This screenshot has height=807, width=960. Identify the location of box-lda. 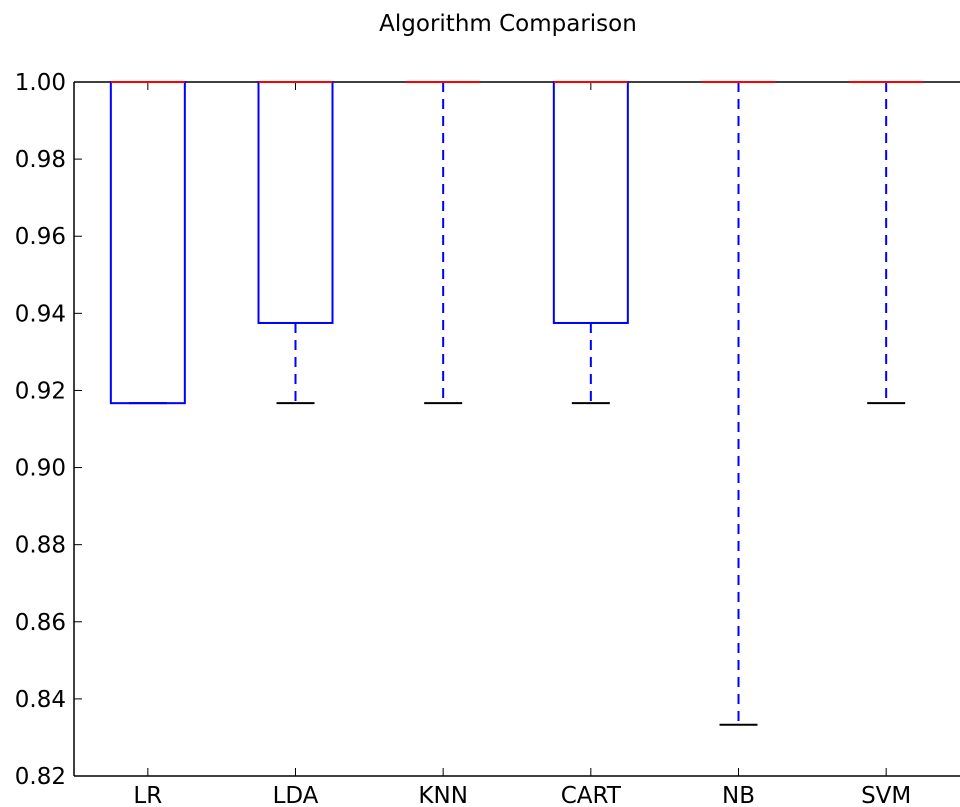
(295, 202).